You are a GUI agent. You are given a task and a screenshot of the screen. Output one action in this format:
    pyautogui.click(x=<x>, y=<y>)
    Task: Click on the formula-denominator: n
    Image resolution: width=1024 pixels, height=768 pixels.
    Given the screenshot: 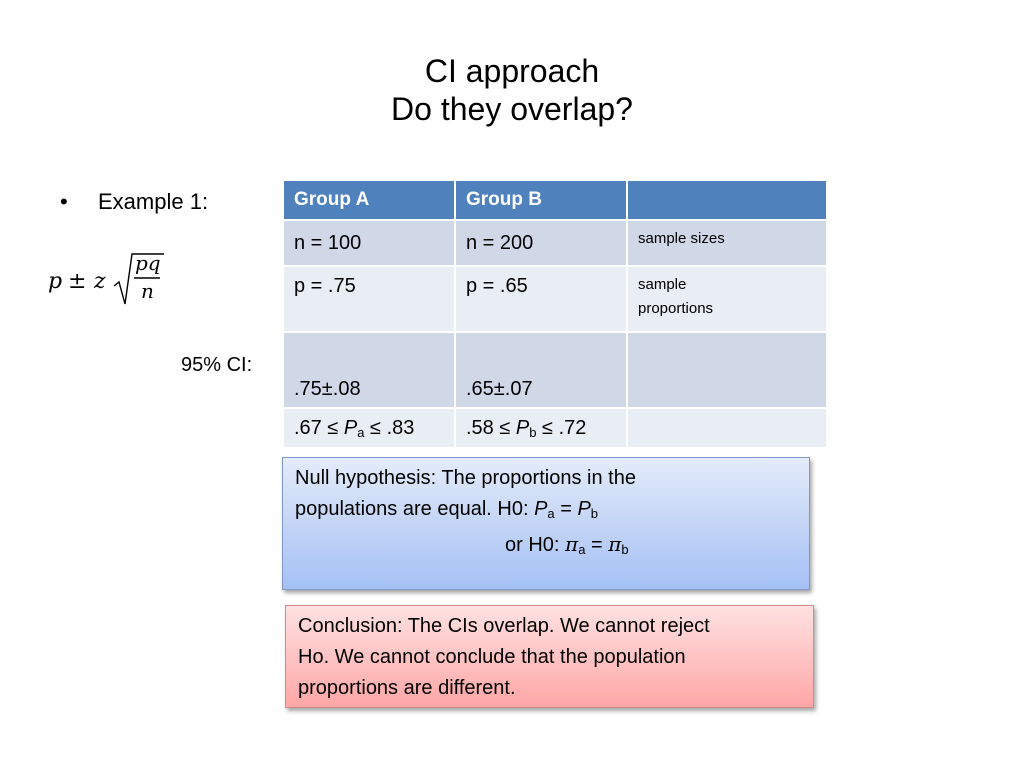 What is the action you would take?
    pyautogui.click(x=147, y=291)
    